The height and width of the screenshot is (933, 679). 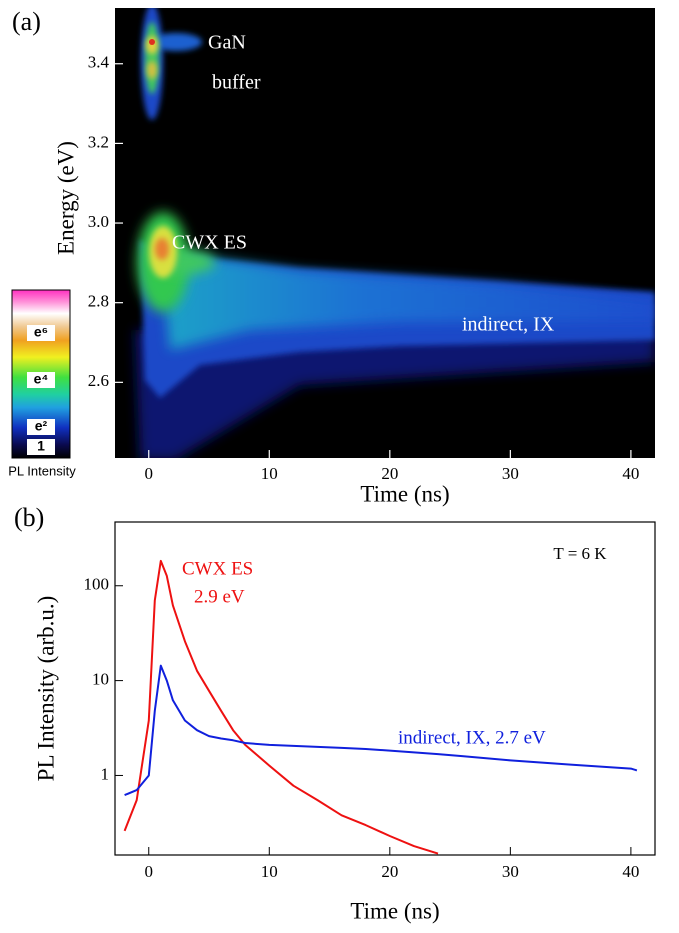 What do you see at coordinates (29, 517) in the screenshot?
I see `panel-label: (b)` at bounding box center [29, 517].